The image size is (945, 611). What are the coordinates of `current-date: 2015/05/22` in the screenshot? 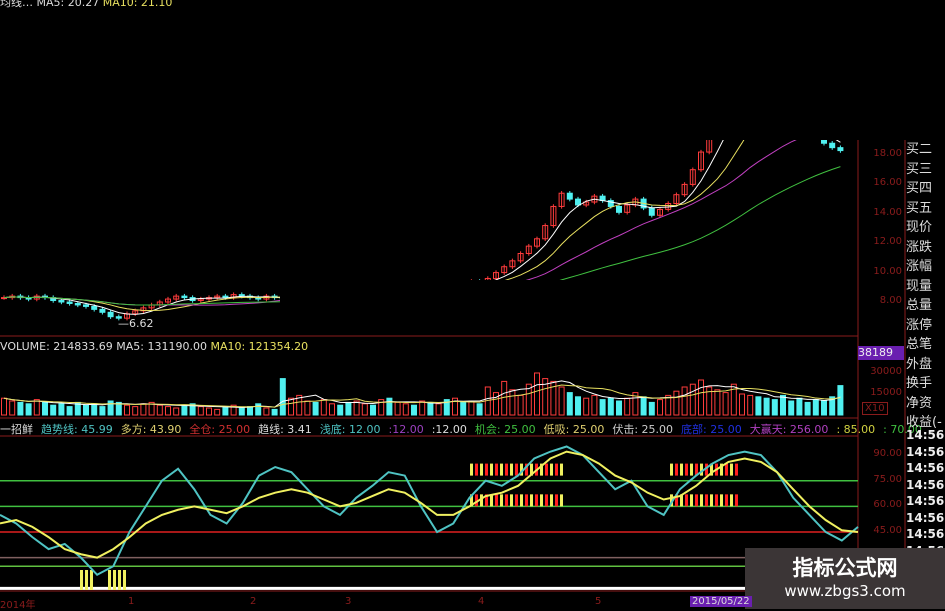 It's located at (721, 601).